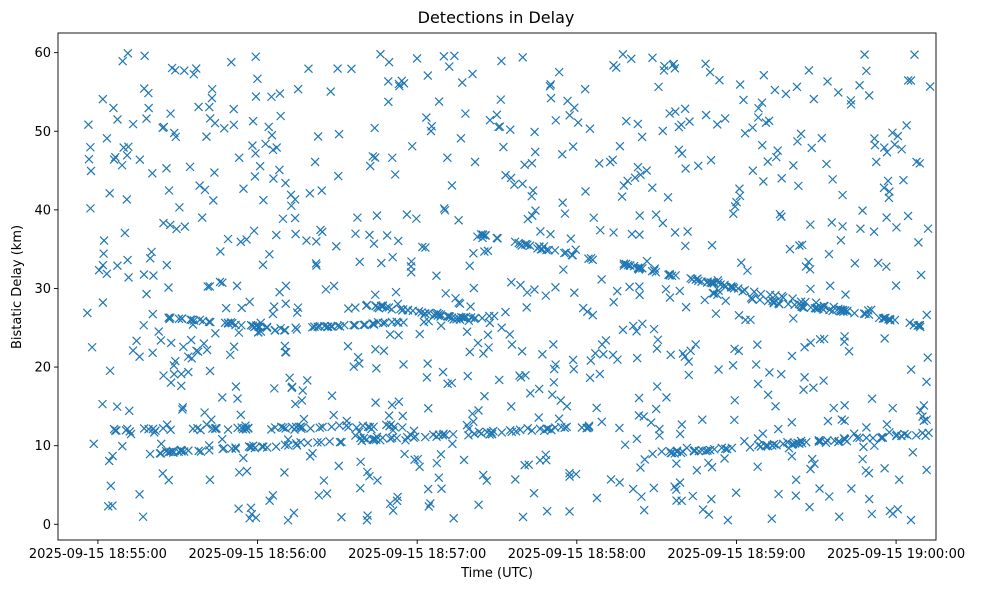 The height and width of the screenshot is (590, 986). I want to click on x-tick-label: 2025-09-15 18:55:00, so click(98, 554).